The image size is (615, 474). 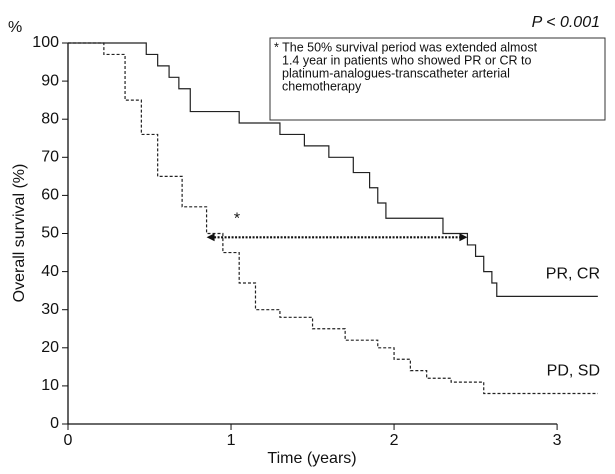 I want to click on x-tick-label: 0, so click(x=68, y=440).